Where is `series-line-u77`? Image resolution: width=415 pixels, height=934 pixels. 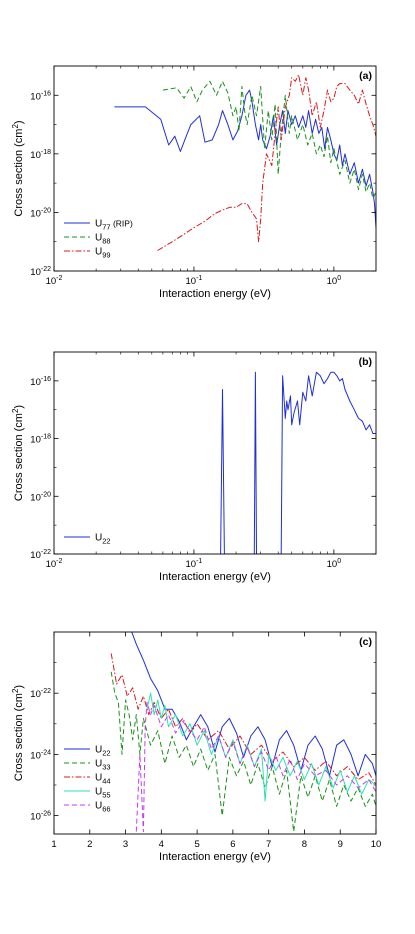
series-line-u77 is located at coordinates (245, 158).